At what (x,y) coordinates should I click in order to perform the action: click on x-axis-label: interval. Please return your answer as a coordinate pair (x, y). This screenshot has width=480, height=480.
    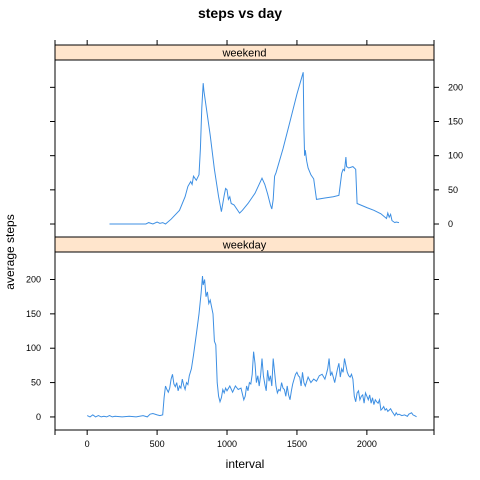
    Looking at the image, I should click on (245, 464).